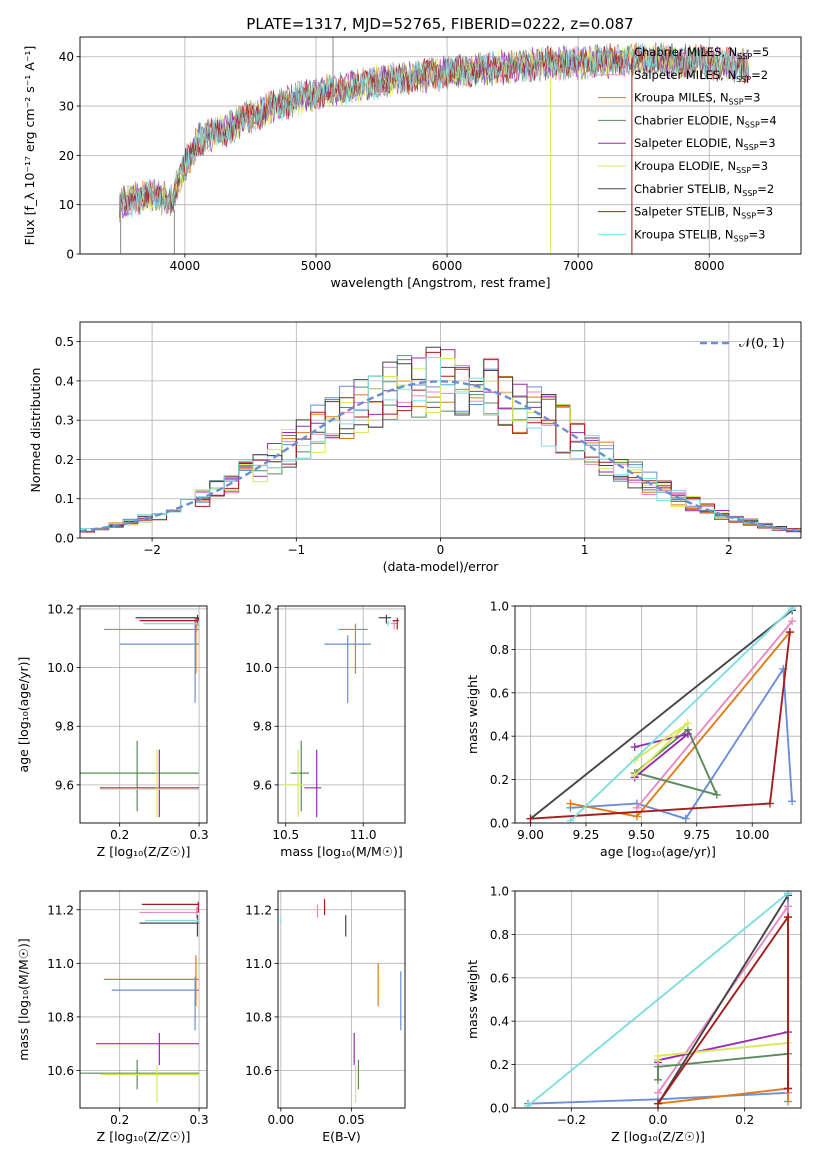 The image size is (819, 1170). Describe the element at coordinates (768, 120) in the screenshot. I see `legend-tail: =4` at that location.